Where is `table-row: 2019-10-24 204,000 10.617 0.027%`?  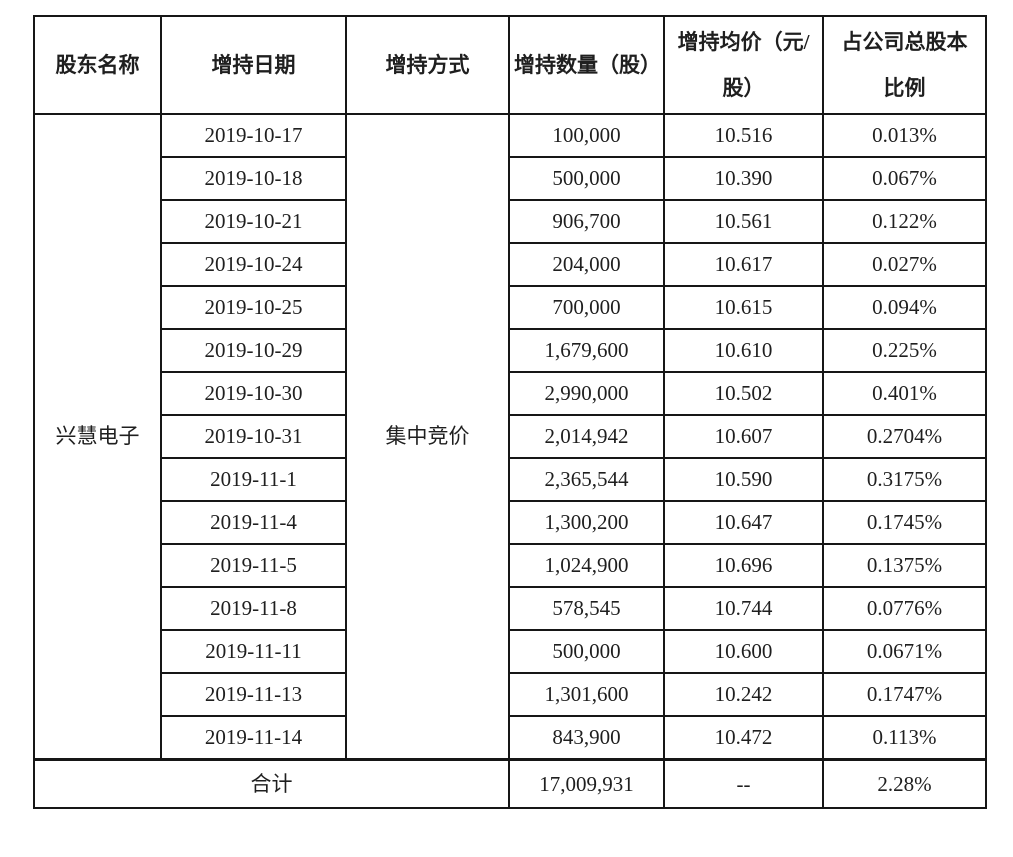
table-row: 2019-10-24 204,000 10.617 0.027% is located at coordinates (510, 264).